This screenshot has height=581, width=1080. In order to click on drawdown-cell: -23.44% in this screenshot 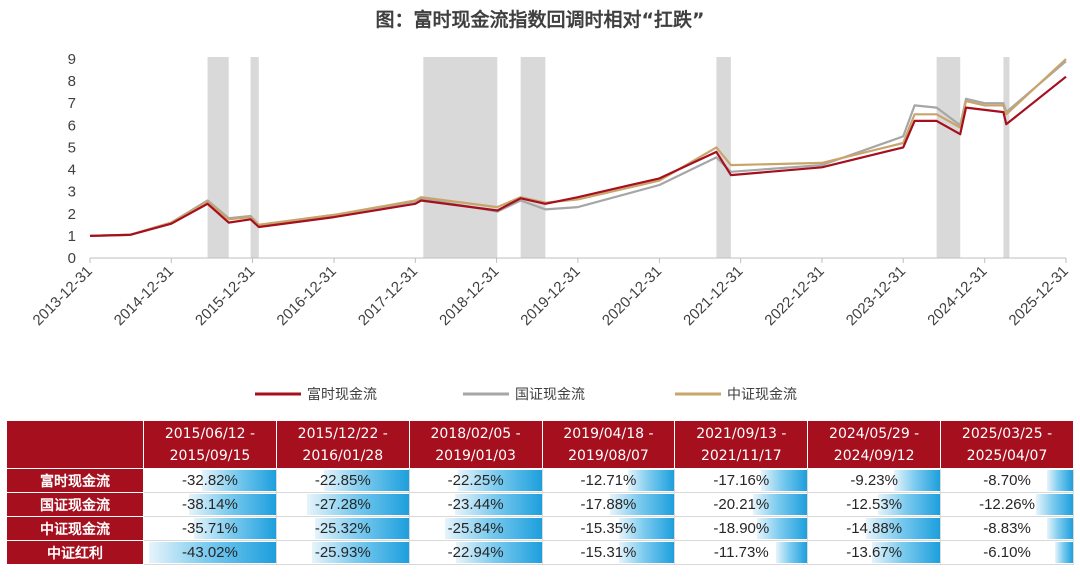, I will do `click(475, 504)`.